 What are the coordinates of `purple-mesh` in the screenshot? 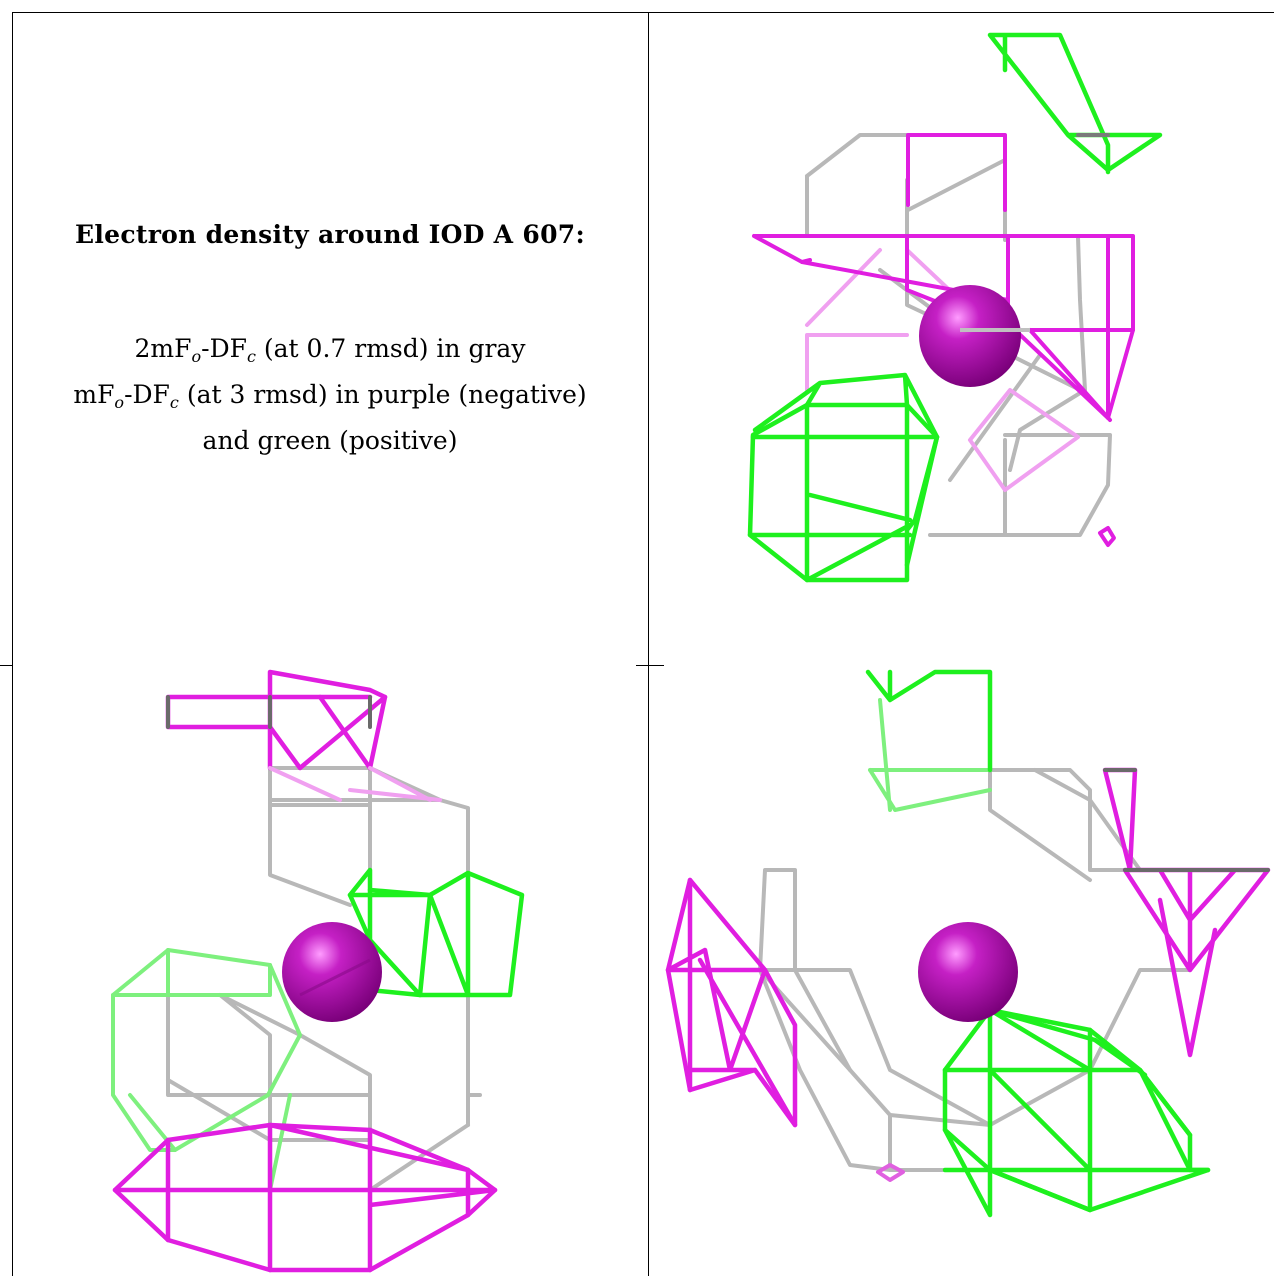 It's located at (968, 947).